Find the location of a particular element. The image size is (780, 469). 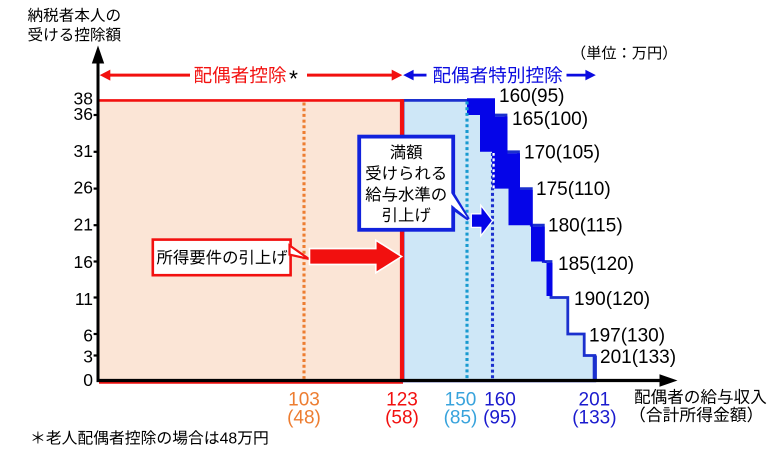

svg-text: 180(115) is located at coordinates (585, 226).